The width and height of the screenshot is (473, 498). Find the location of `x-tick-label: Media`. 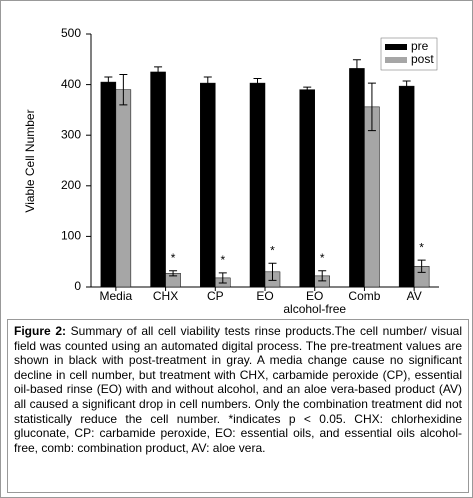

x-tick-label: Media is located at coordinates (116, 296).